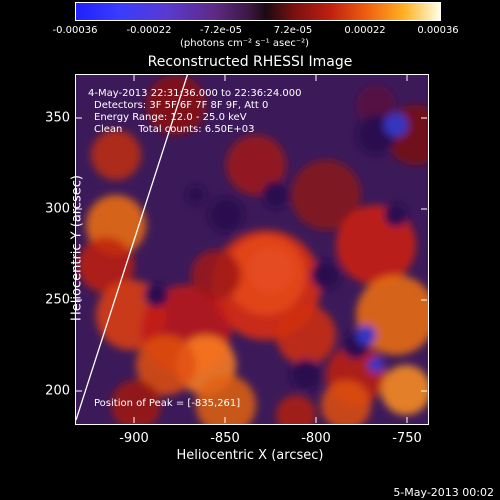 The height and width of the screenshot is (500, 500). Describe the element at coordinates (170, 117) in the screenshot. I see `energy-range-label: Energy Range: 12.0 - 25.0 keV` at that location.